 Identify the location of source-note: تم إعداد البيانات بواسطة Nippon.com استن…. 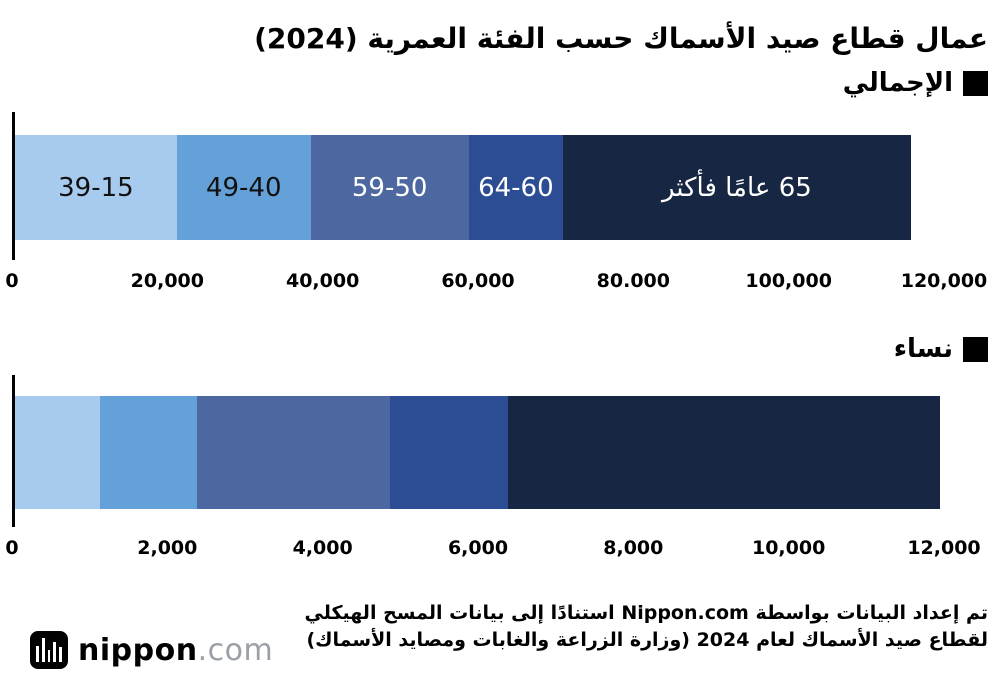
(646, 627).